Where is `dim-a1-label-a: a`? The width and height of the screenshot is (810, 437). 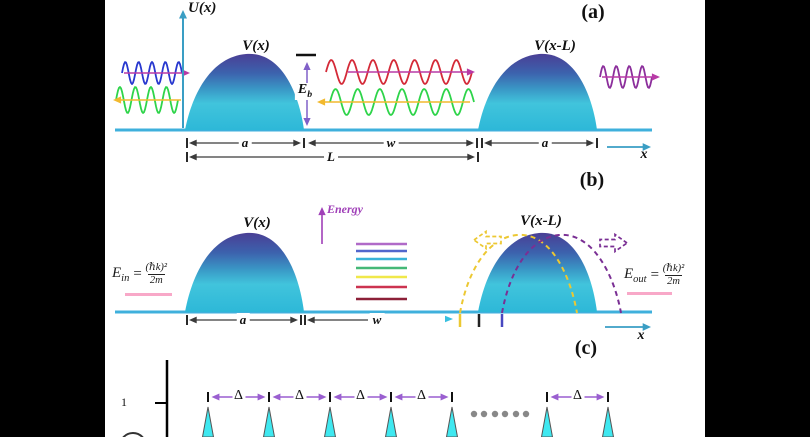
dim-a1-label-a: a is located at coordinates (245, 142).